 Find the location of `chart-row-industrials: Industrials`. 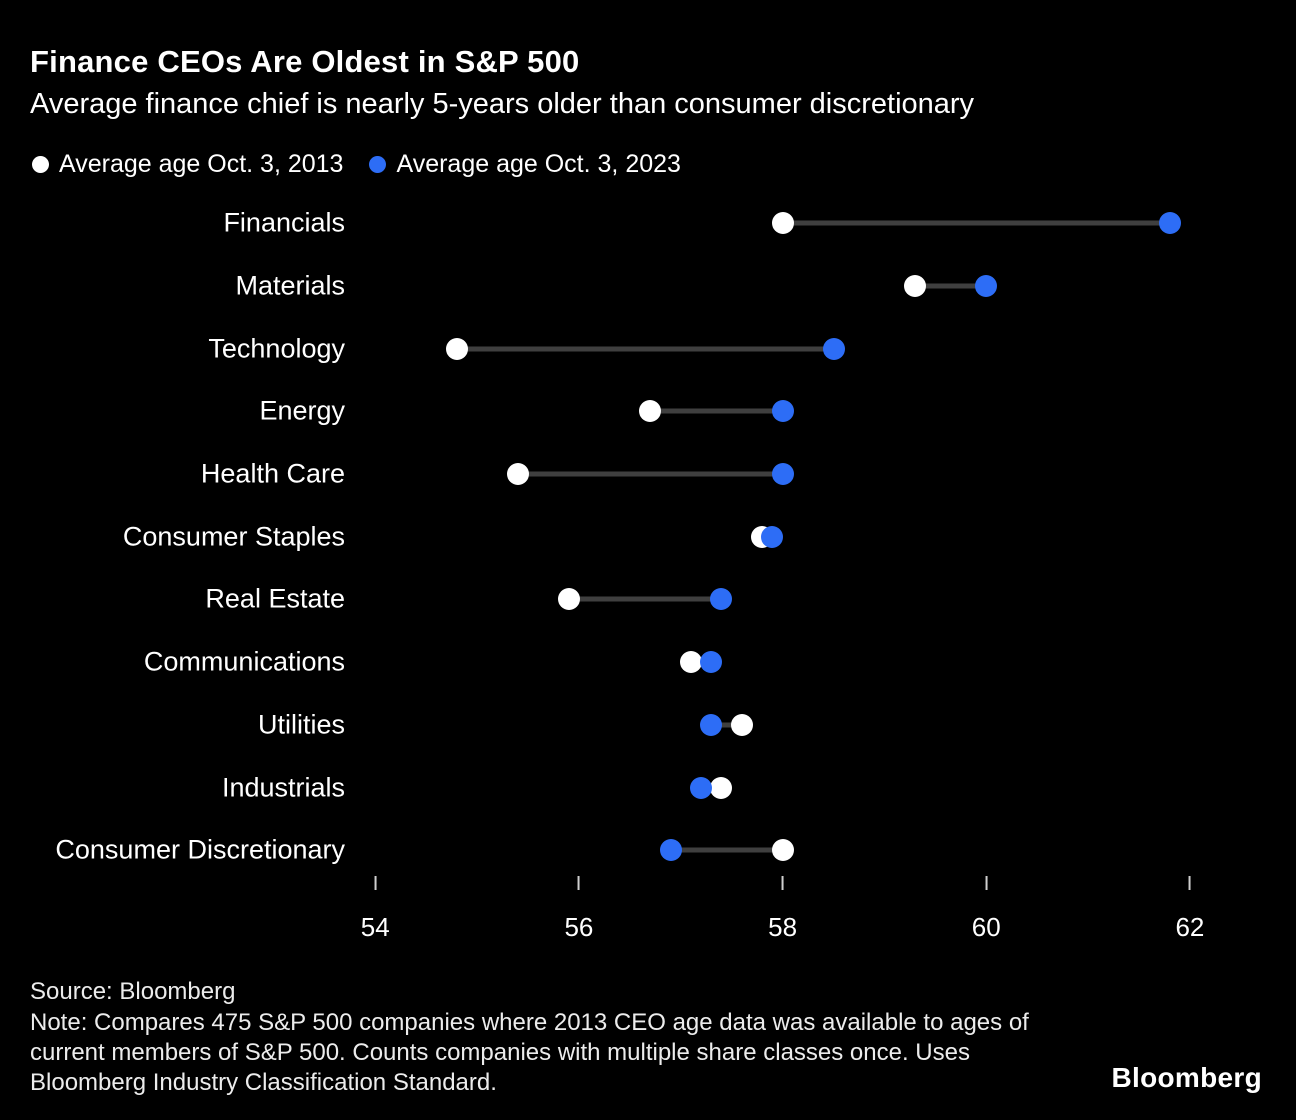

chart-row-industrials: Industrials is located at coordinates (648, 787).